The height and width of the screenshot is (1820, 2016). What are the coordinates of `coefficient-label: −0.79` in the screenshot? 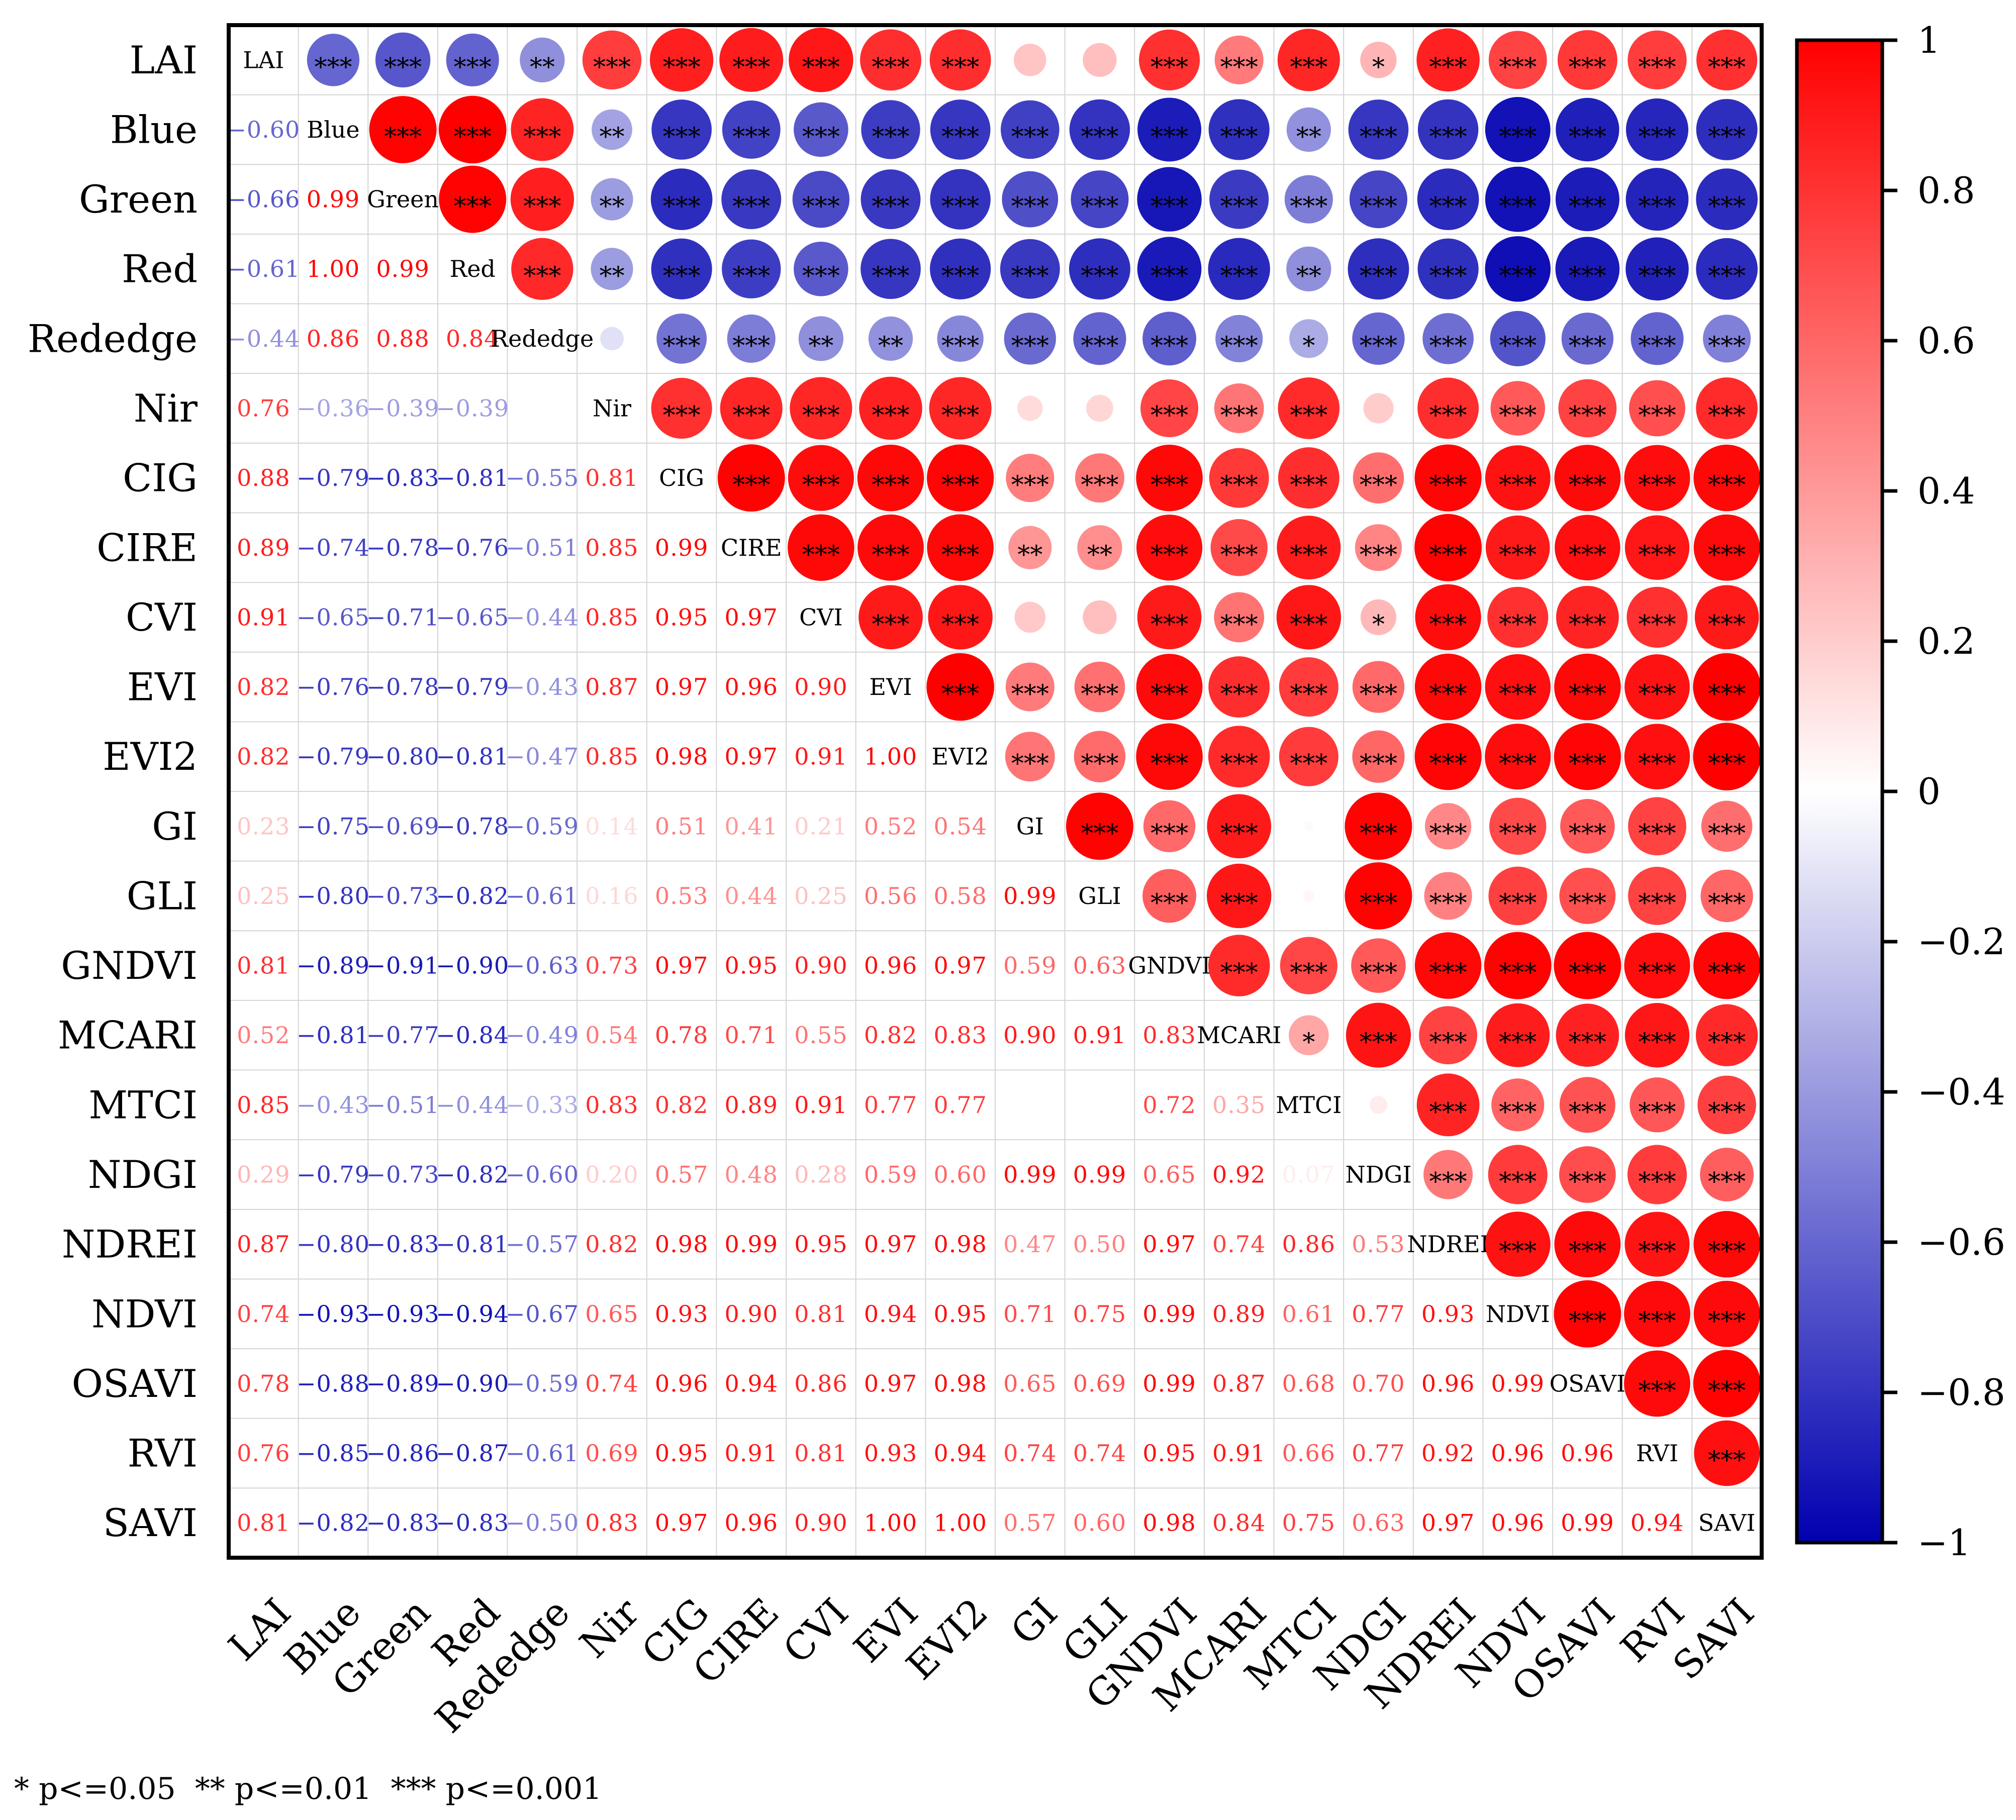 It's located at (472, 686).